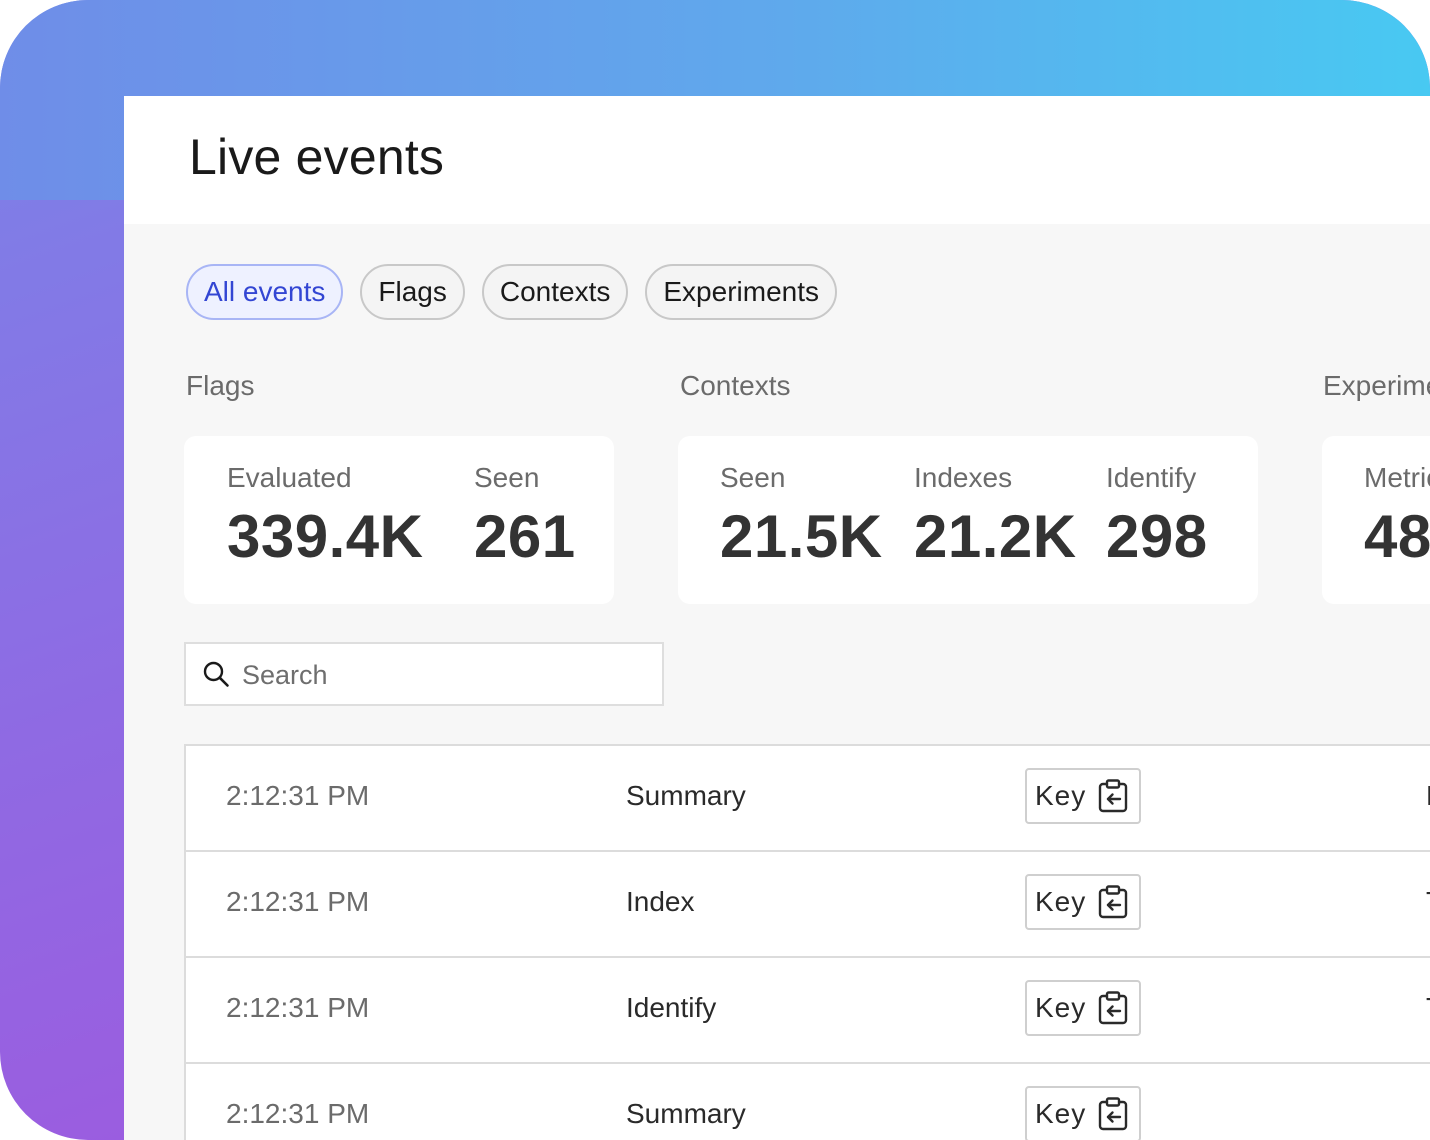  What do you see at coordinates (1376, 385) in the screenshot?
I see `experiments-section-label: Experiments` at bounding box center [1376, 385].